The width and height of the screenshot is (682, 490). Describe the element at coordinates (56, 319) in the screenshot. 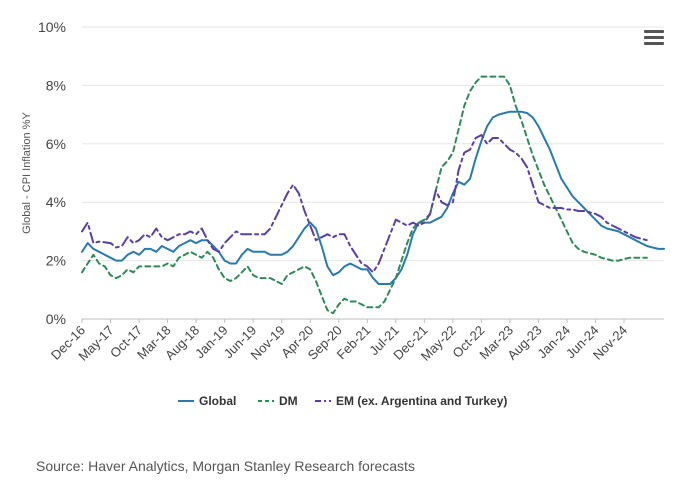

I see `y-tick-label: 0%` at that location.